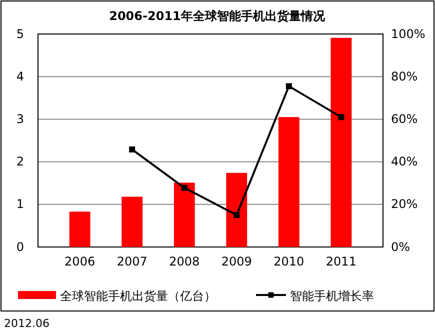 The image size is (435, 335). What do you see at coordinates (20, 204) in the screenshot?
I see `y-tick-label: 1` at bounding box center [20, 204].